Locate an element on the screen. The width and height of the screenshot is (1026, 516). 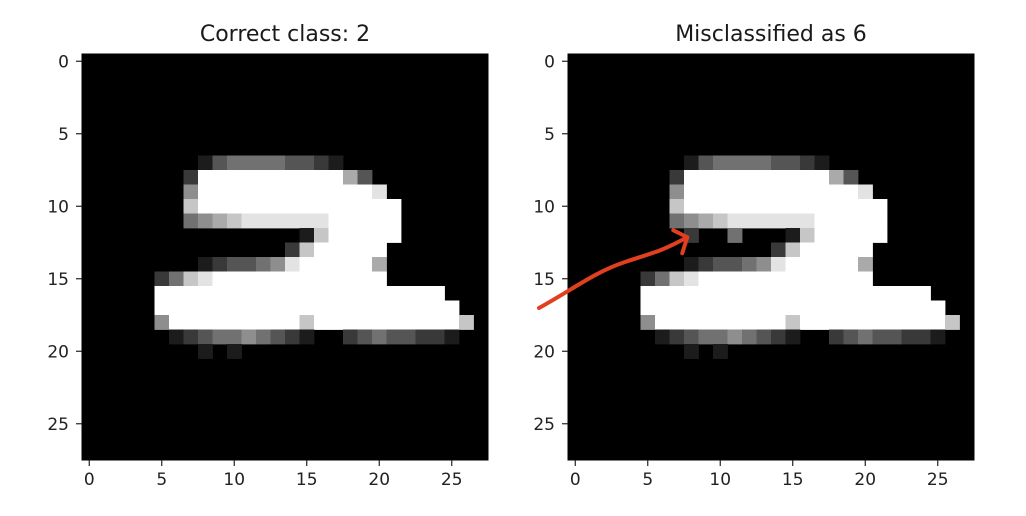
x-tick-label: 20 is located at coordinates (865, 480).